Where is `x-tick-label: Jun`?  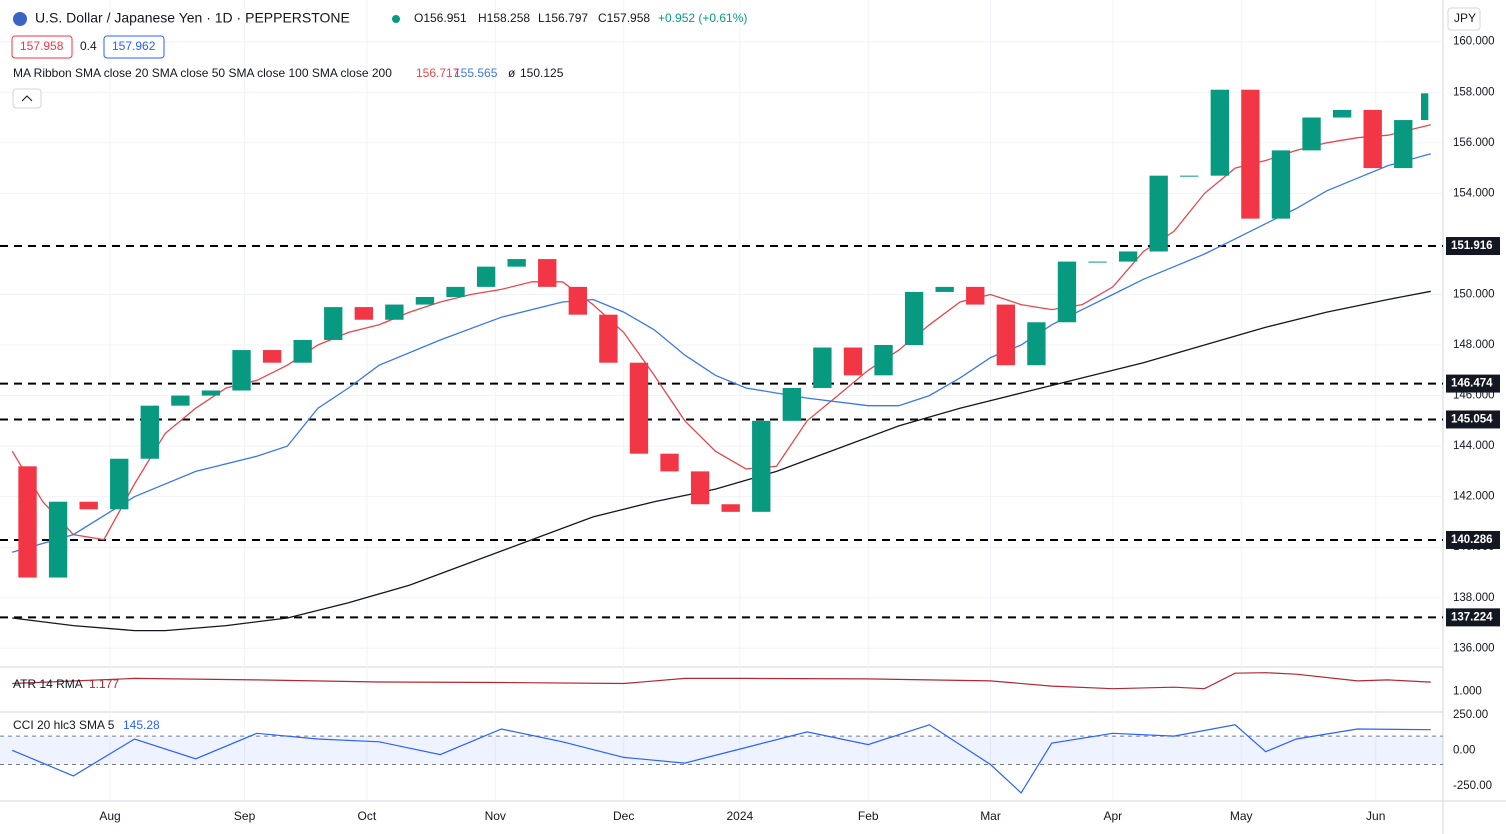
x-tick-label: Jun is located at coordinates (1375, 816).